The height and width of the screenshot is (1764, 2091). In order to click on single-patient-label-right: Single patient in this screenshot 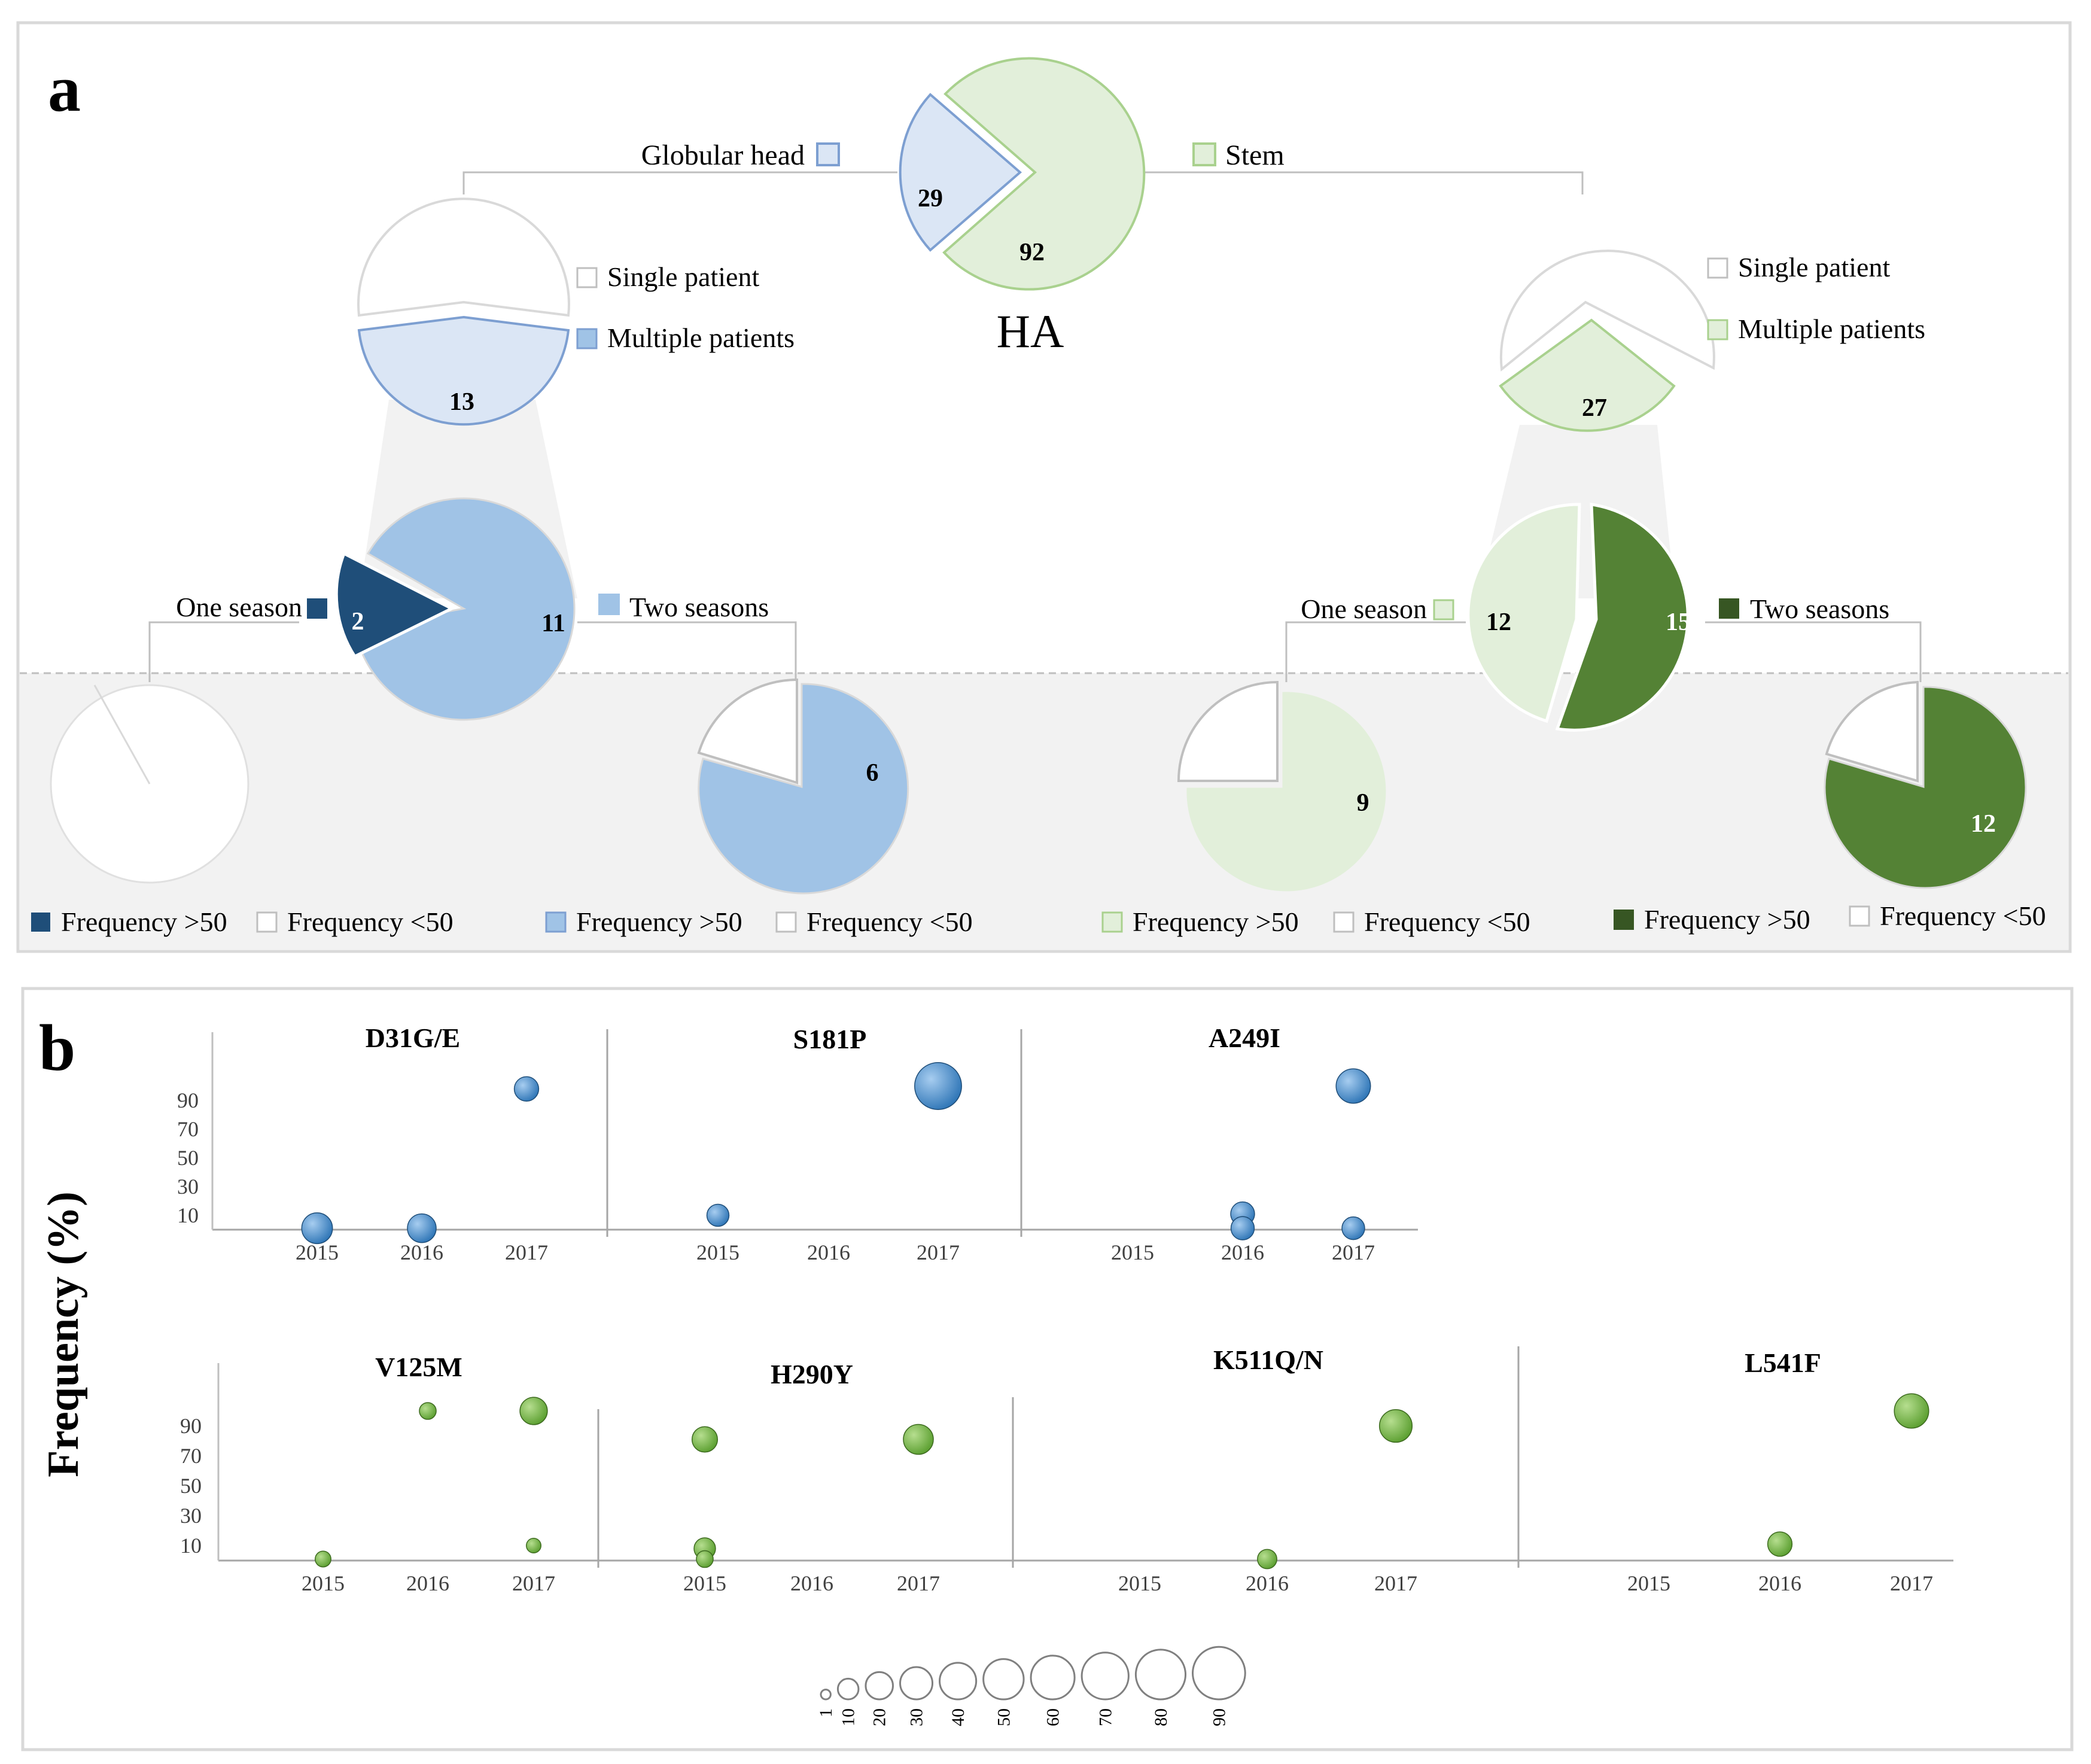, I will do `click(1814, 267)`.